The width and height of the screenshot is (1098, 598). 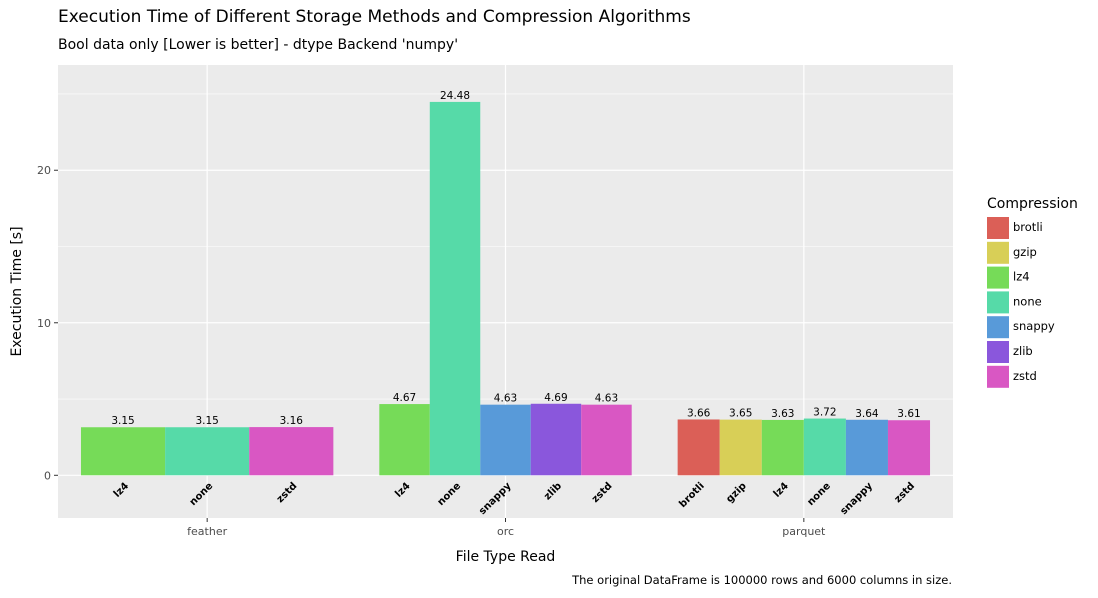 I want to click on x-group-label: parquet, so click(x=804, y=531).